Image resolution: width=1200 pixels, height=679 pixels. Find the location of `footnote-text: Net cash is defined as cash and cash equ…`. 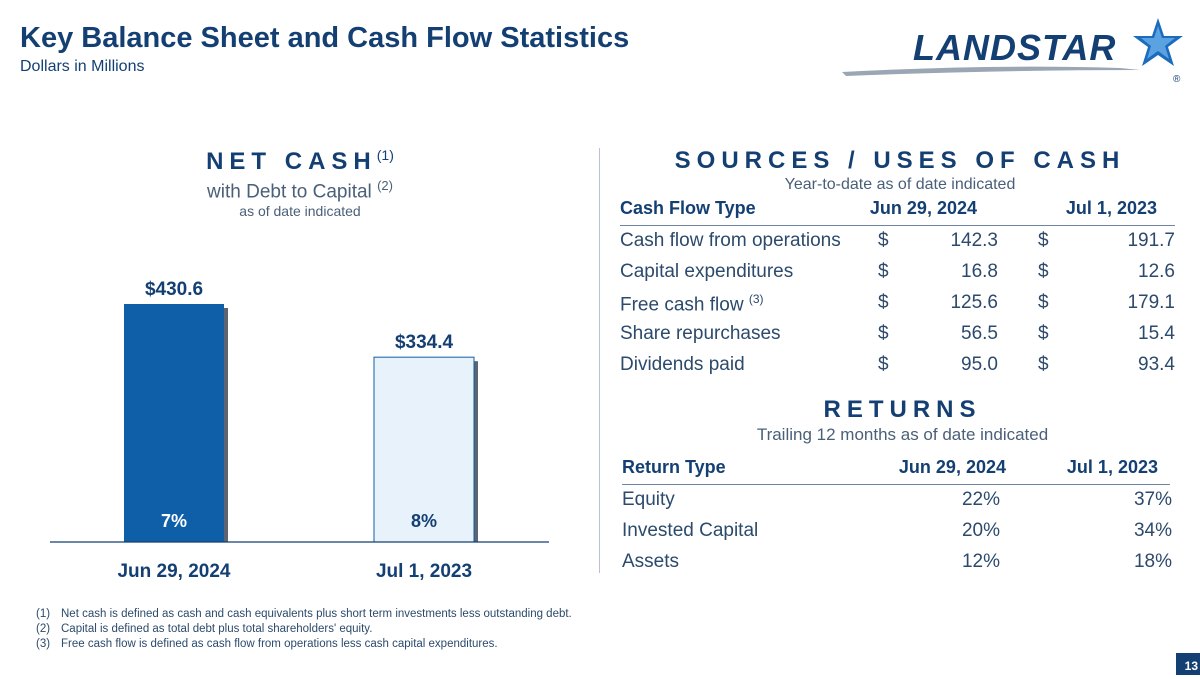

footnote-text: Net cash is defined as cash and cash equ… is located at coordinates (316, 614).